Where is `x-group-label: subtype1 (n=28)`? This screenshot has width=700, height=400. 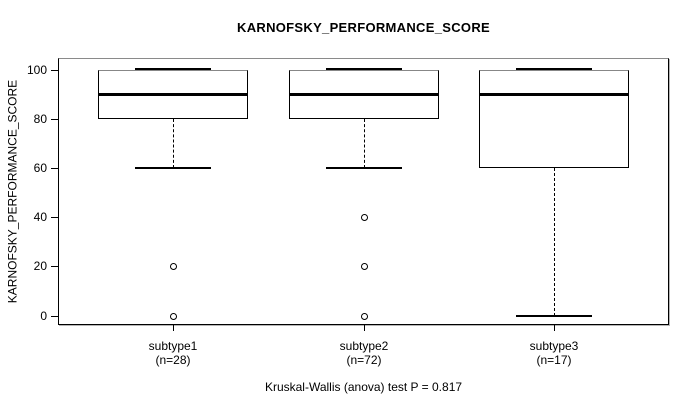
x-group-label: subtype1 (n=28) is located at coordinates (173, 353).